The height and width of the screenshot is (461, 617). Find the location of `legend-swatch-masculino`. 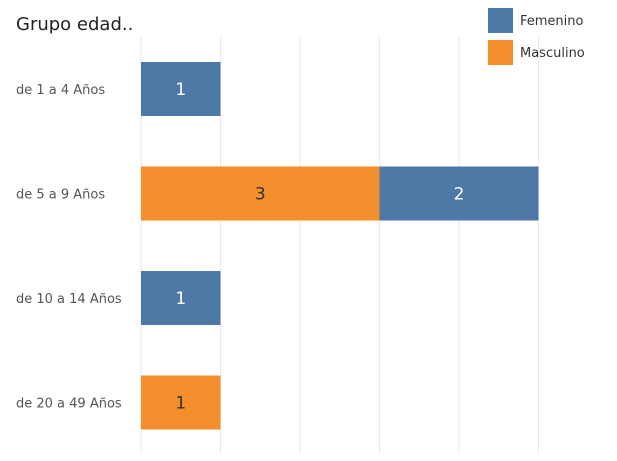

legend-swatch-masculino is located at coordinates (500, 52).